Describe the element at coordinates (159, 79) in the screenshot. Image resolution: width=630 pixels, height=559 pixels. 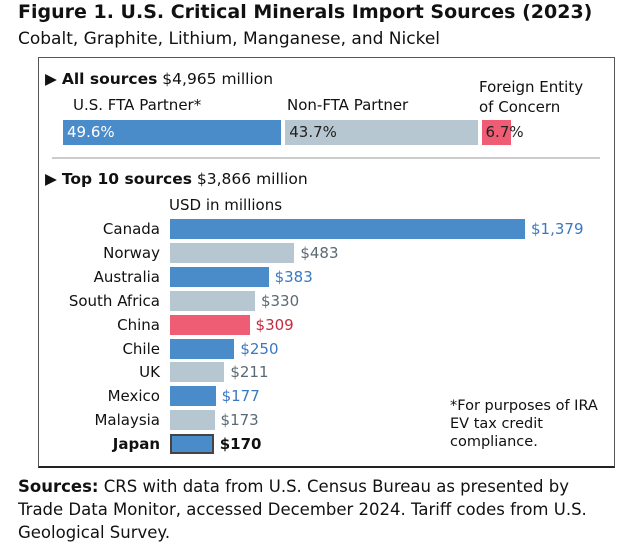
I see `all-sources-heading: ▶ All sources $4,965 million` at that location.